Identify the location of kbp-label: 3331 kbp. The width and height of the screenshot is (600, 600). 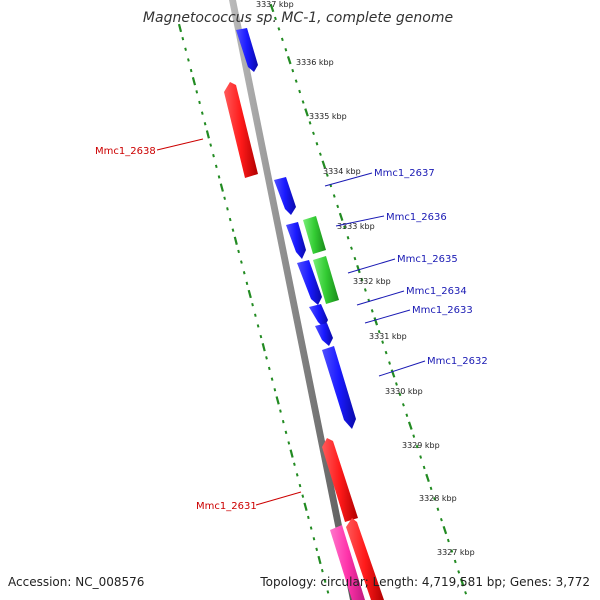
(388, 336).